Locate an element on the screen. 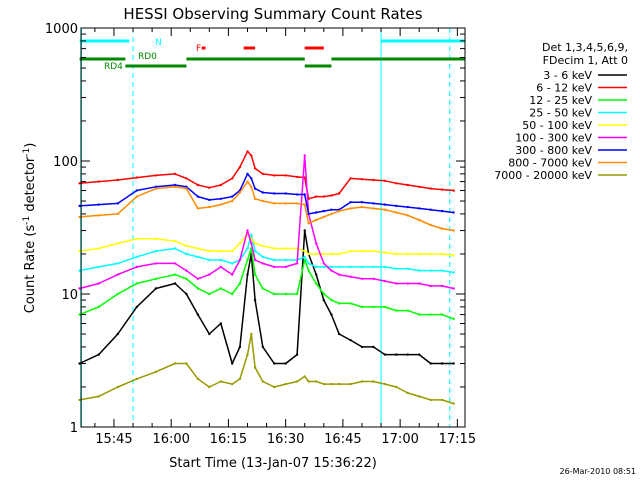 The height and width of the screenshot is (480, 640). state-label-n: N is located at coordinates (158, 43).